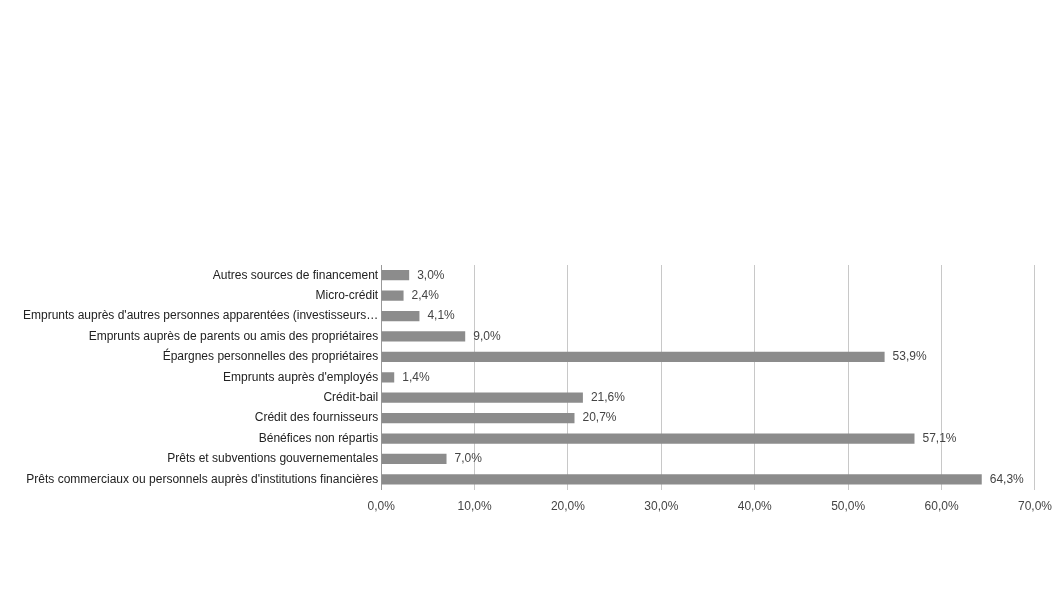  Describe the element at coordinates (1007, 478) in the screenshot. I see `data-label: 64,3%` at that location.